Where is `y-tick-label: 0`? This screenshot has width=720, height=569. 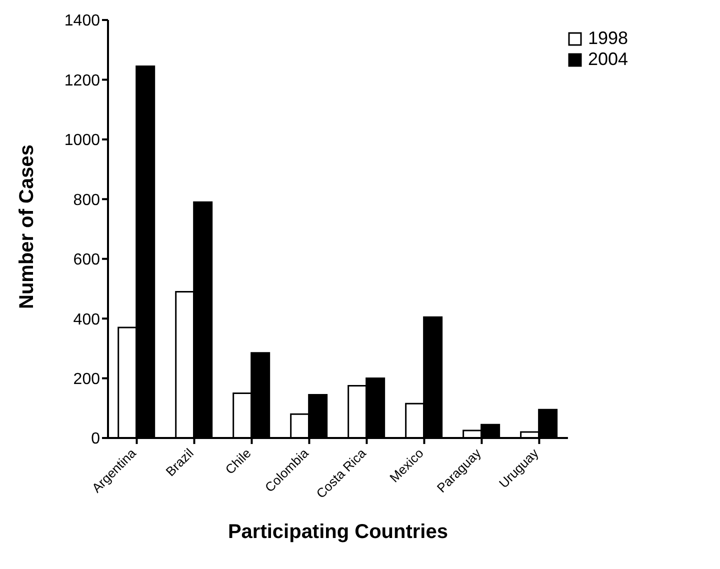 y-tick-label: 0 is located at coordinates (95, 439).